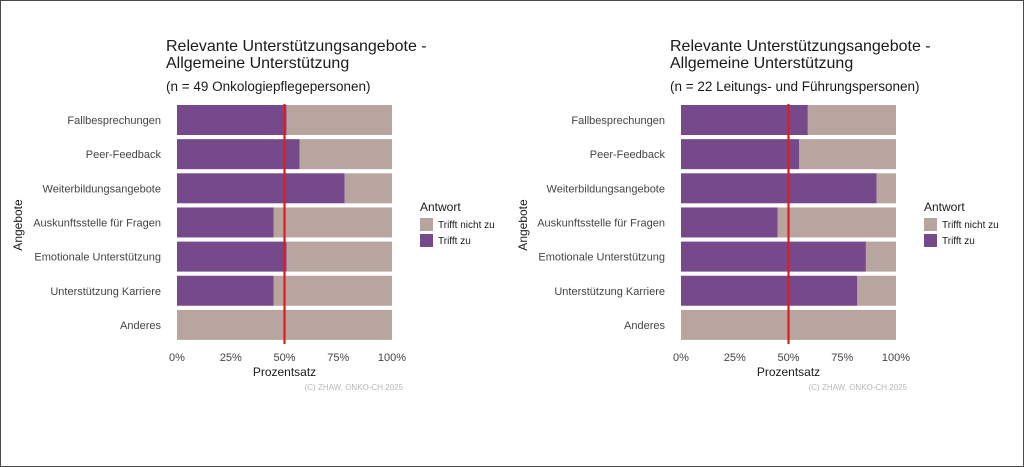 The width and height of the screenshot is (1024, 467). What do you see at coordinates (795, 86) in the screenshot?
I see `chart-subtitle: (n = 22 Leitungs- und Führungspersonen)` at bounding box center [795, 86].